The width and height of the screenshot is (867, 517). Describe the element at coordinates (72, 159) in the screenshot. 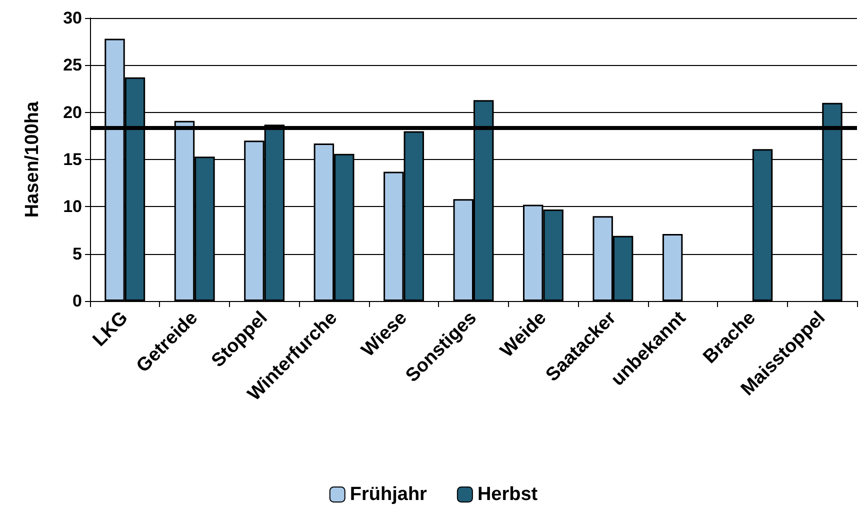

I see `y-tick-label: 15` at that location.